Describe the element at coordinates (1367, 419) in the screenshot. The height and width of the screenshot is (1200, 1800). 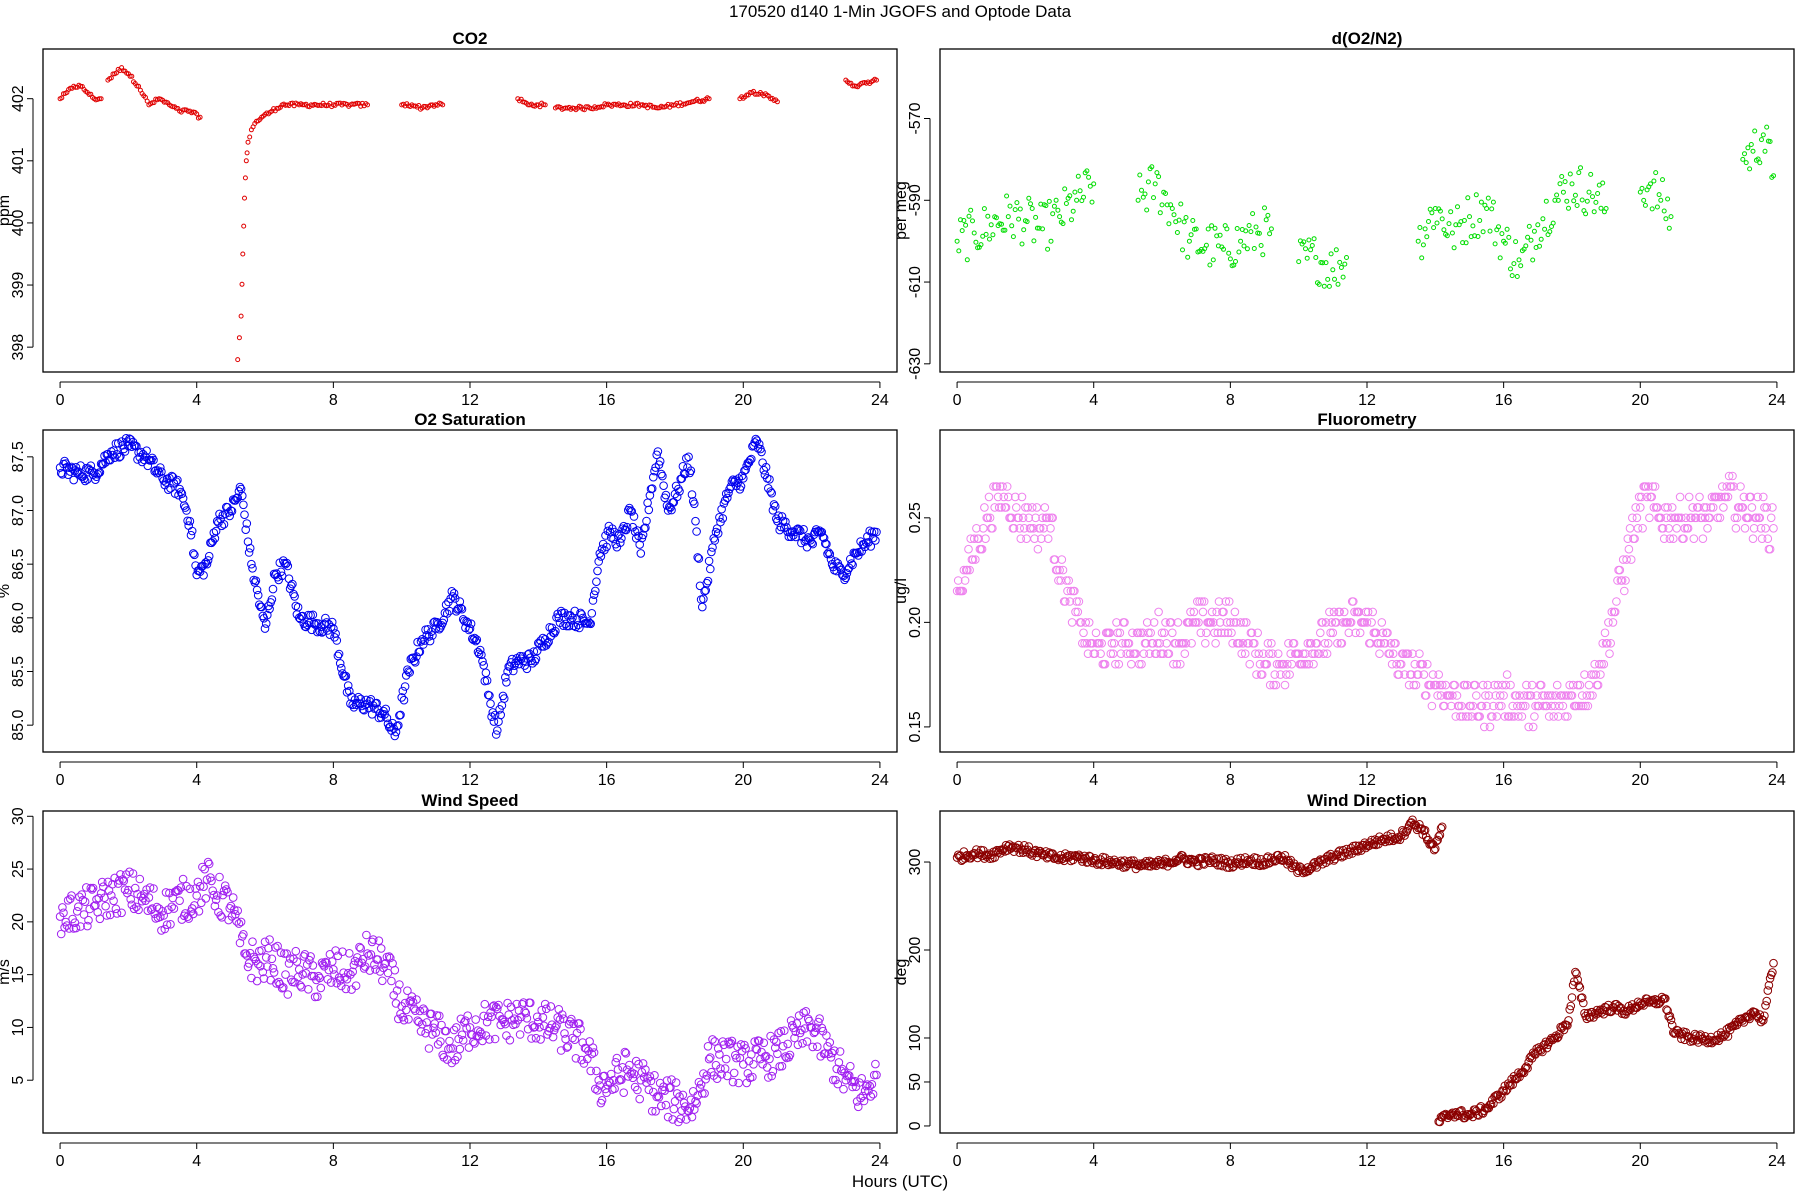
I see `chart-title-fluor: Fluorometry` at that location.